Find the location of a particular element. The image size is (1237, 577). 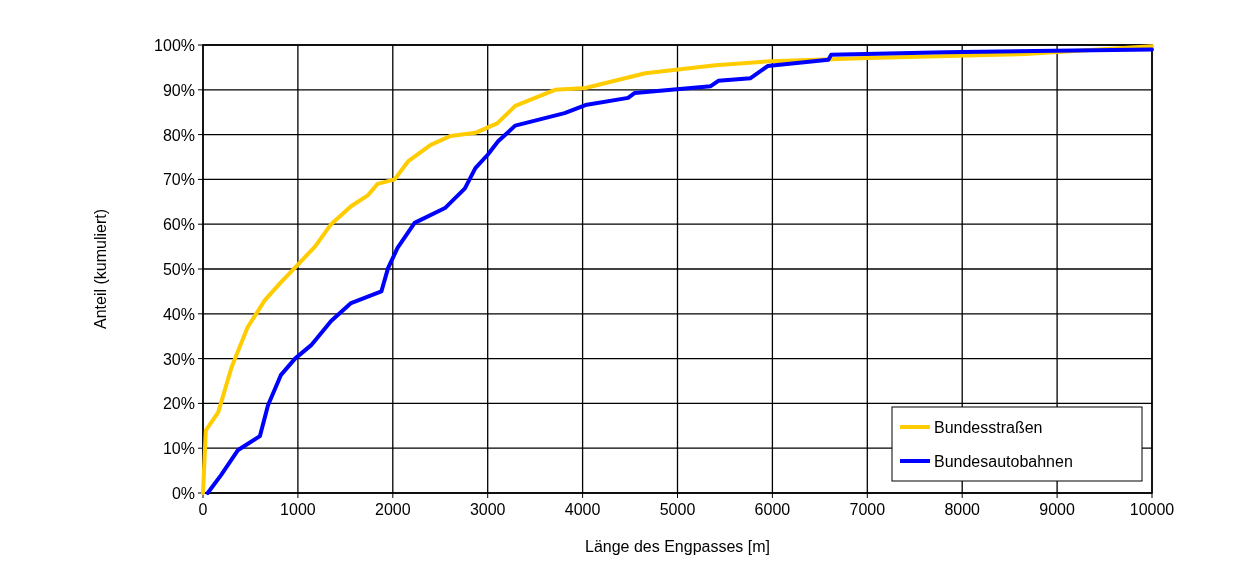

x-tick-label: 6000 is located at coordinates (772, 509).